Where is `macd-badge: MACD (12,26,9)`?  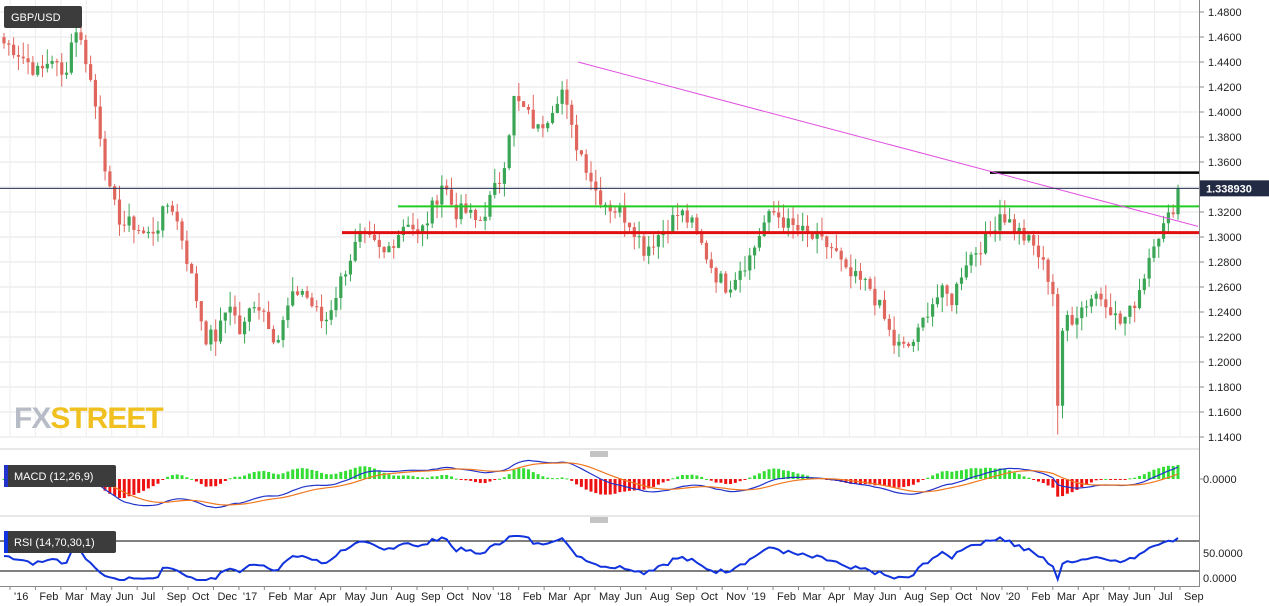 macd-badge: MACD (12,26,9) is located at coordinates (60, 476).